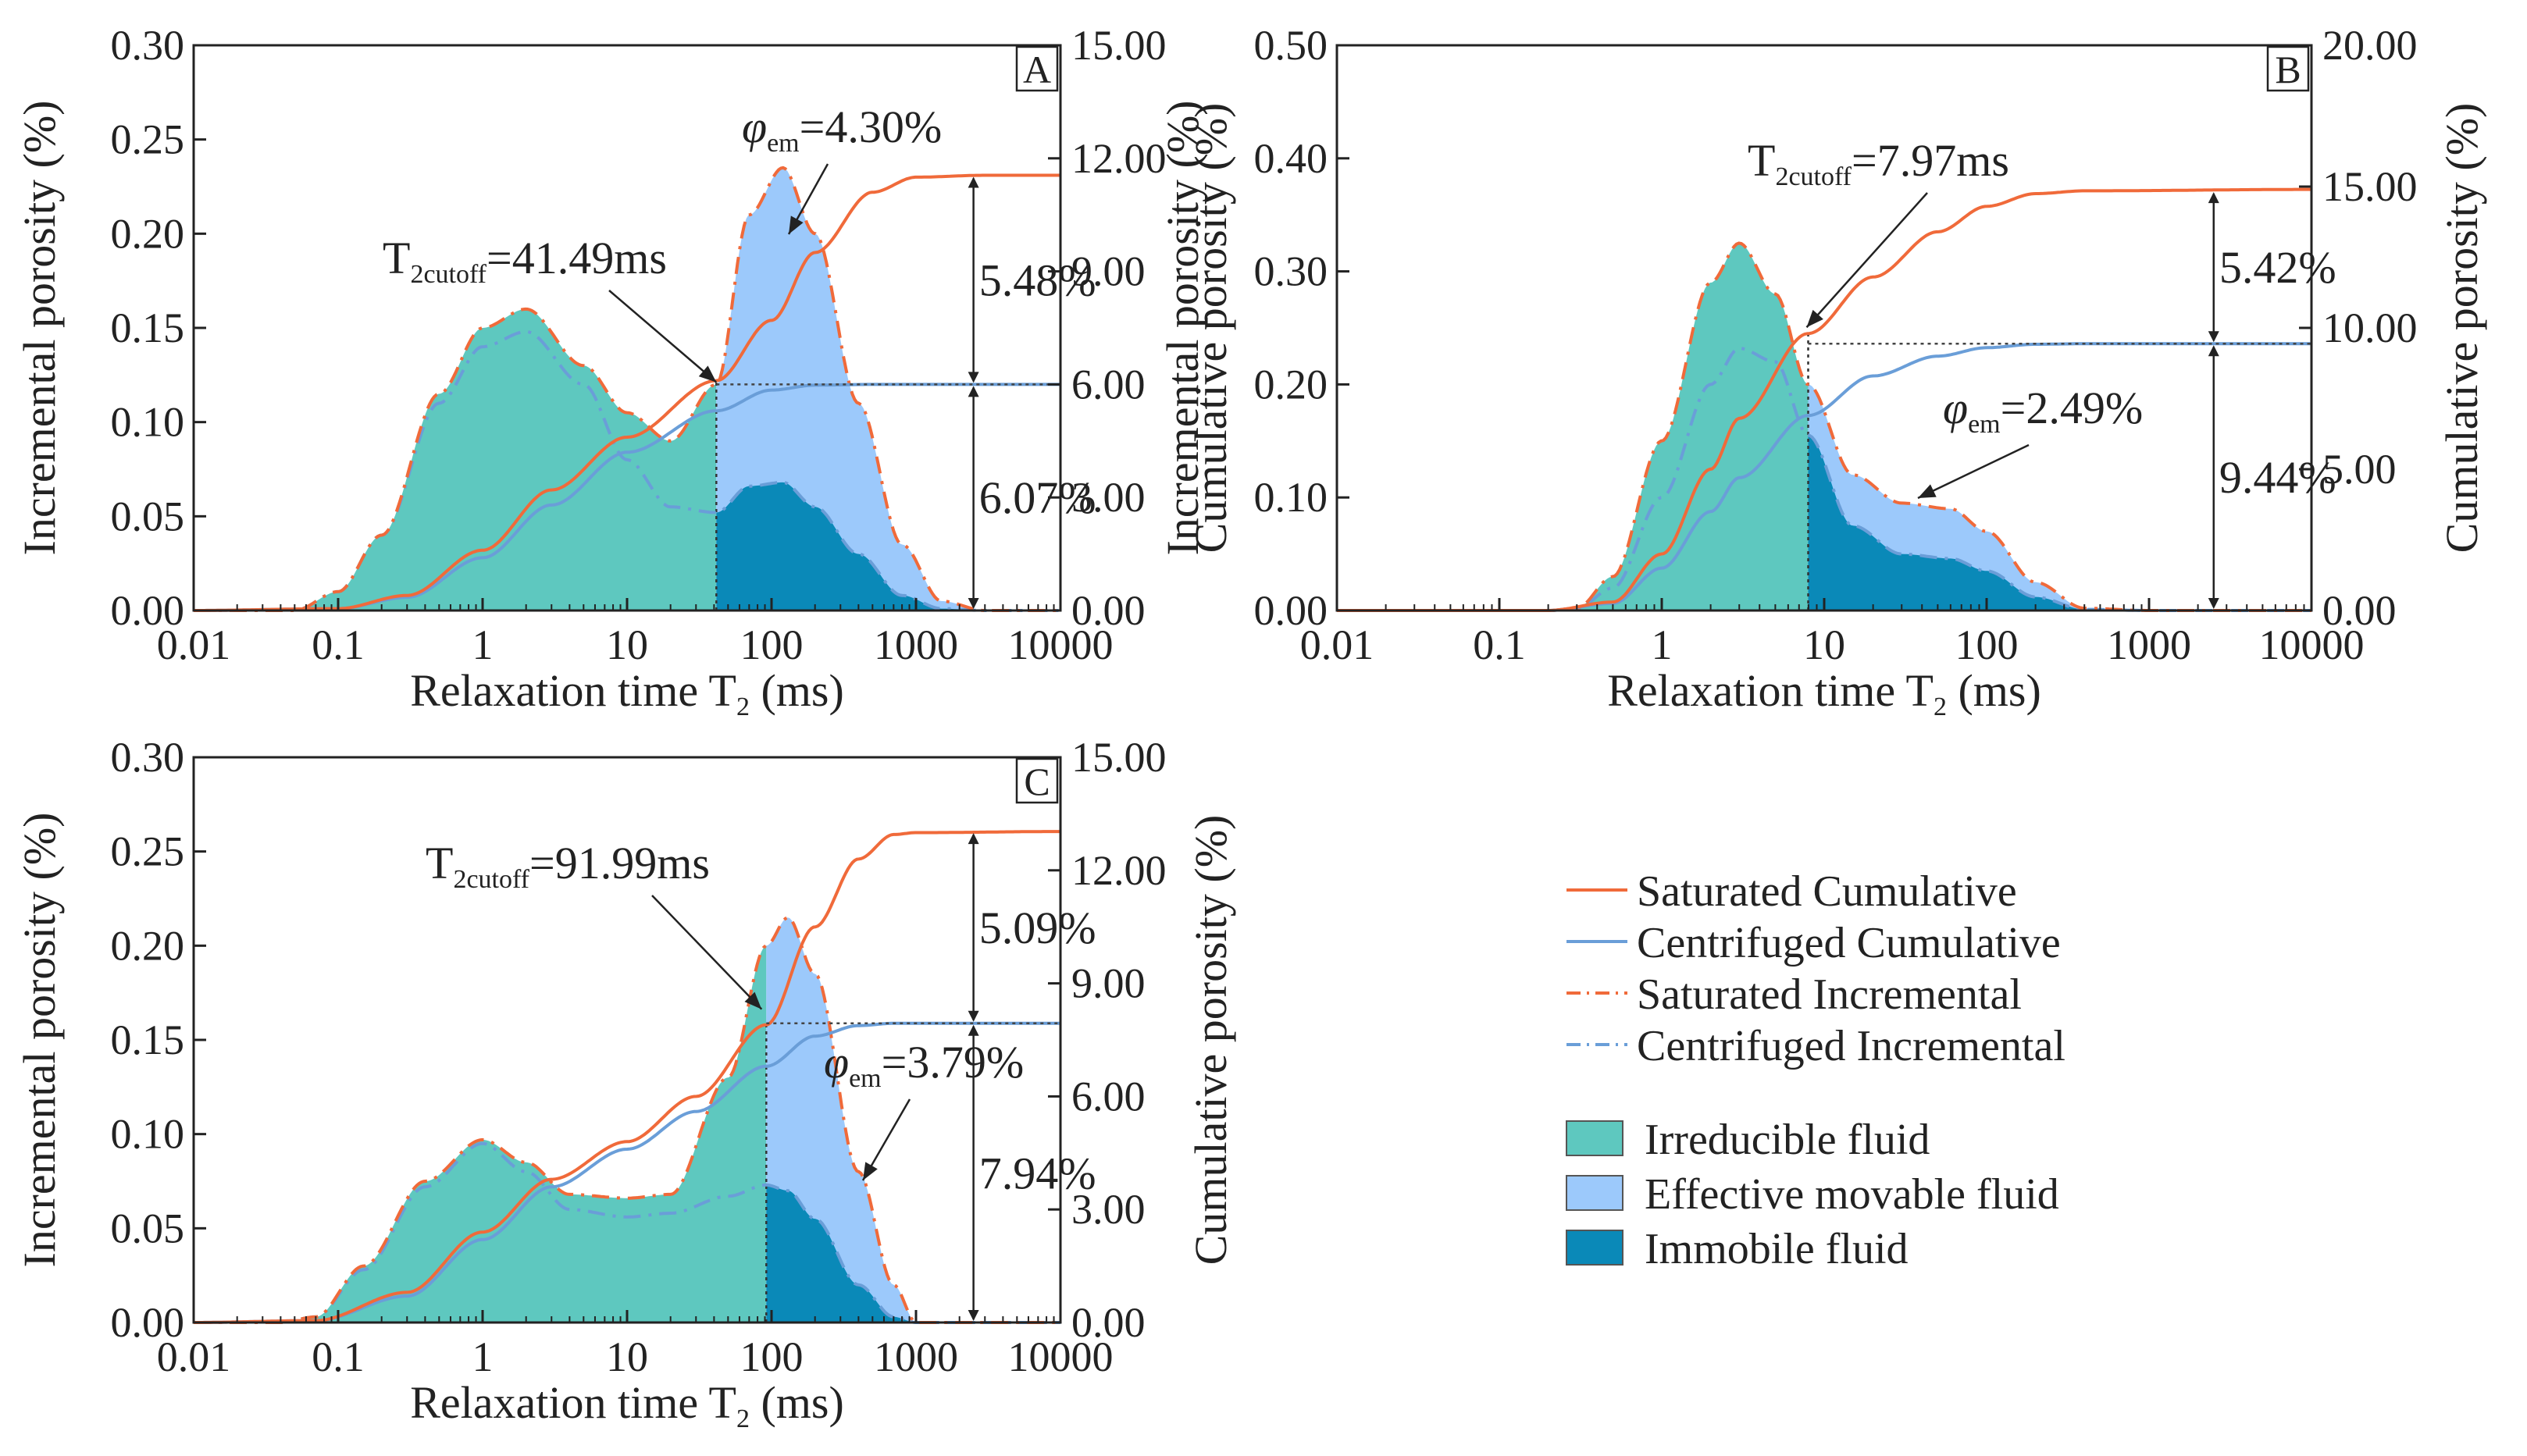 The width and height of the screenshot is (2527, 1456). Describe the element at coordinates (2359, 469) in the screenshot. I see `y-right-tick-label: 5.00` at that location.